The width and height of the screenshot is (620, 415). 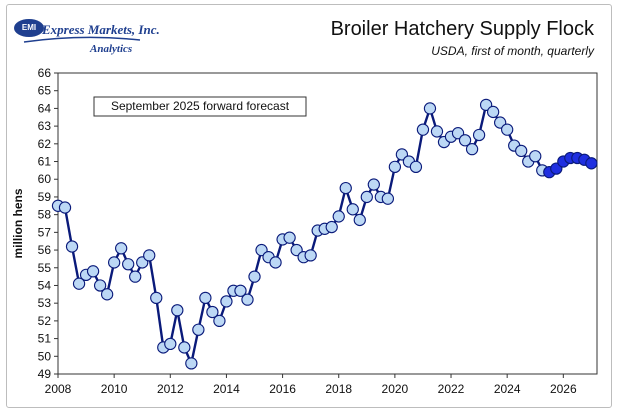 I want to click on x-tick-label: 2020, so click(x=395, y=389).